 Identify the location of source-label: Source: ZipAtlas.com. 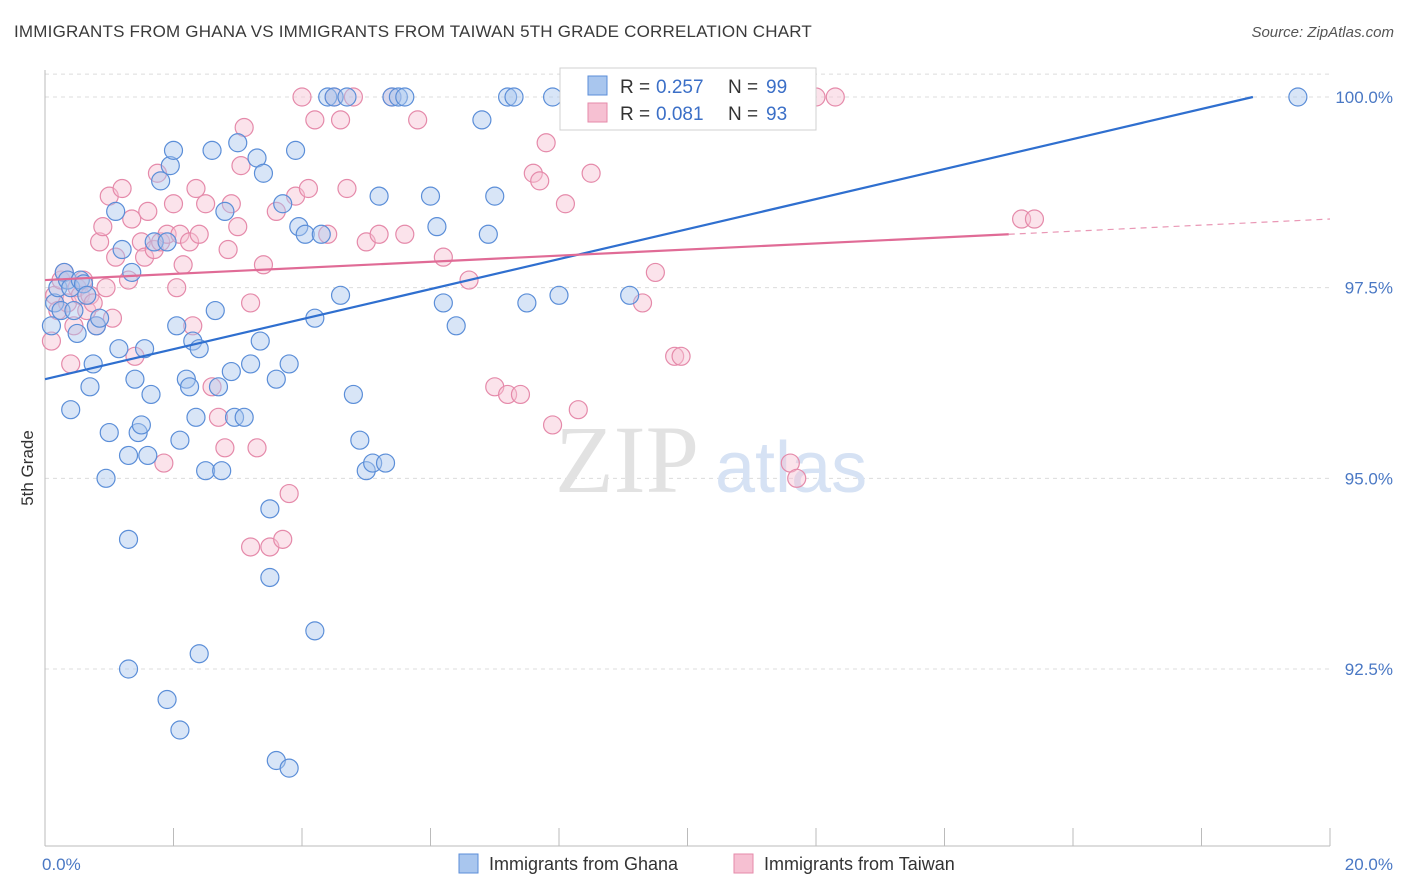
(1322, 32).